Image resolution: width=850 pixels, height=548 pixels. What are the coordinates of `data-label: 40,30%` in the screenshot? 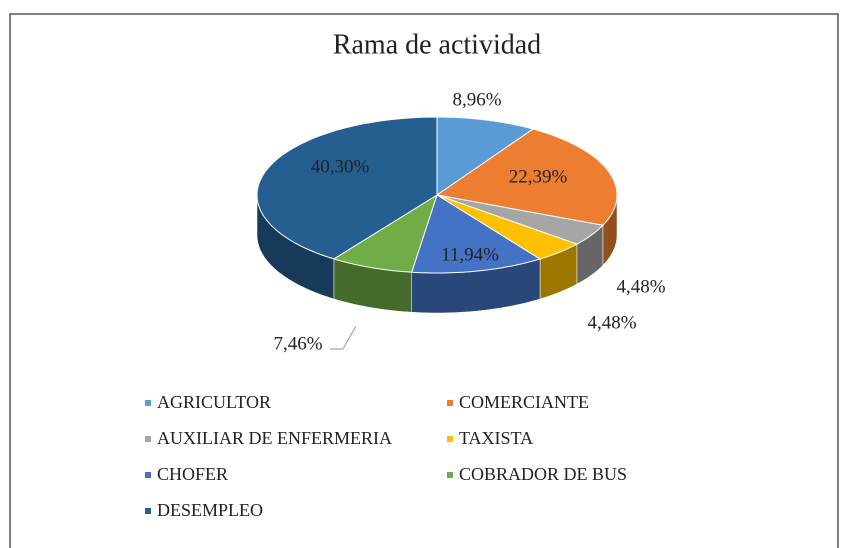 It's located at (340, 166).